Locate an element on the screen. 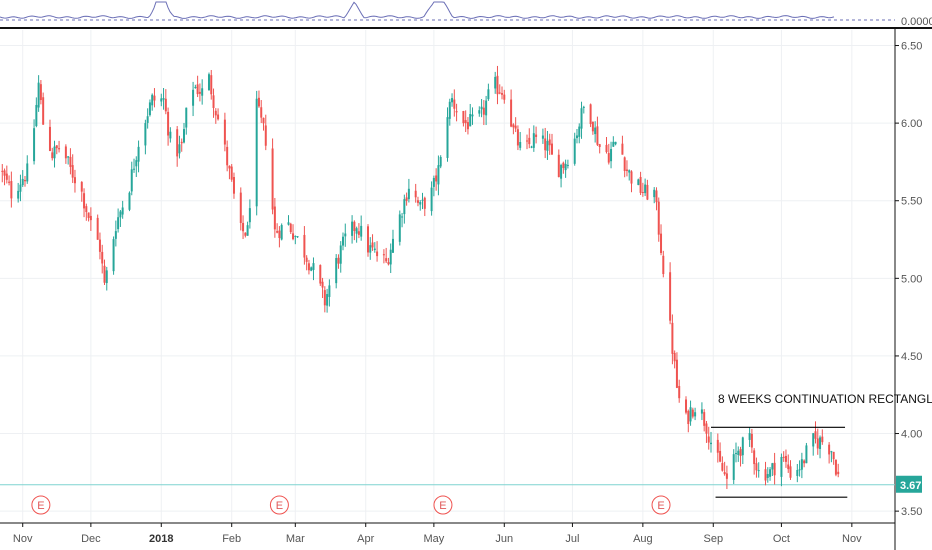 The height and width of the screenshot is (550, 932). rectangle-lines is located at coordinates (779, 462).